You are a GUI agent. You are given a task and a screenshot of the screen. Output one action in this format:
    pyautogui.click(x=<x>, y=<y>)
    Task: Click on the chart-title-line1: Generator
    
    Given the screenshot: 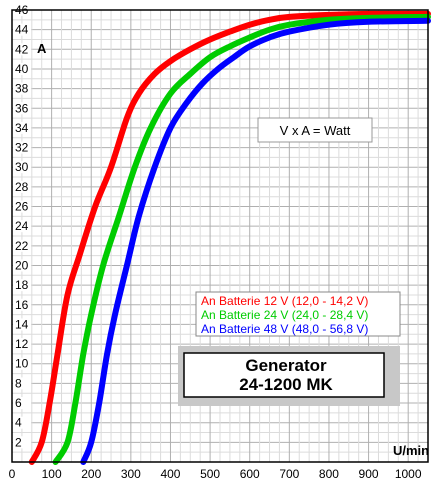 What is the action you would take?
    pyautogui.click(x=286, y=365)
    